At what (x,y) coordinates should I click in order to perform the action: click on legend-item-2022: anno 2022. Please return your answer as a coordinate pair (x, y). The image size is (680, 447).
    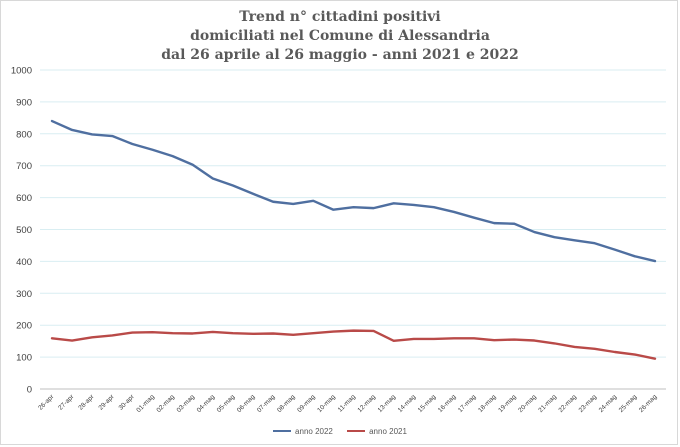
    Looking at the image, I should click on (303, 431).